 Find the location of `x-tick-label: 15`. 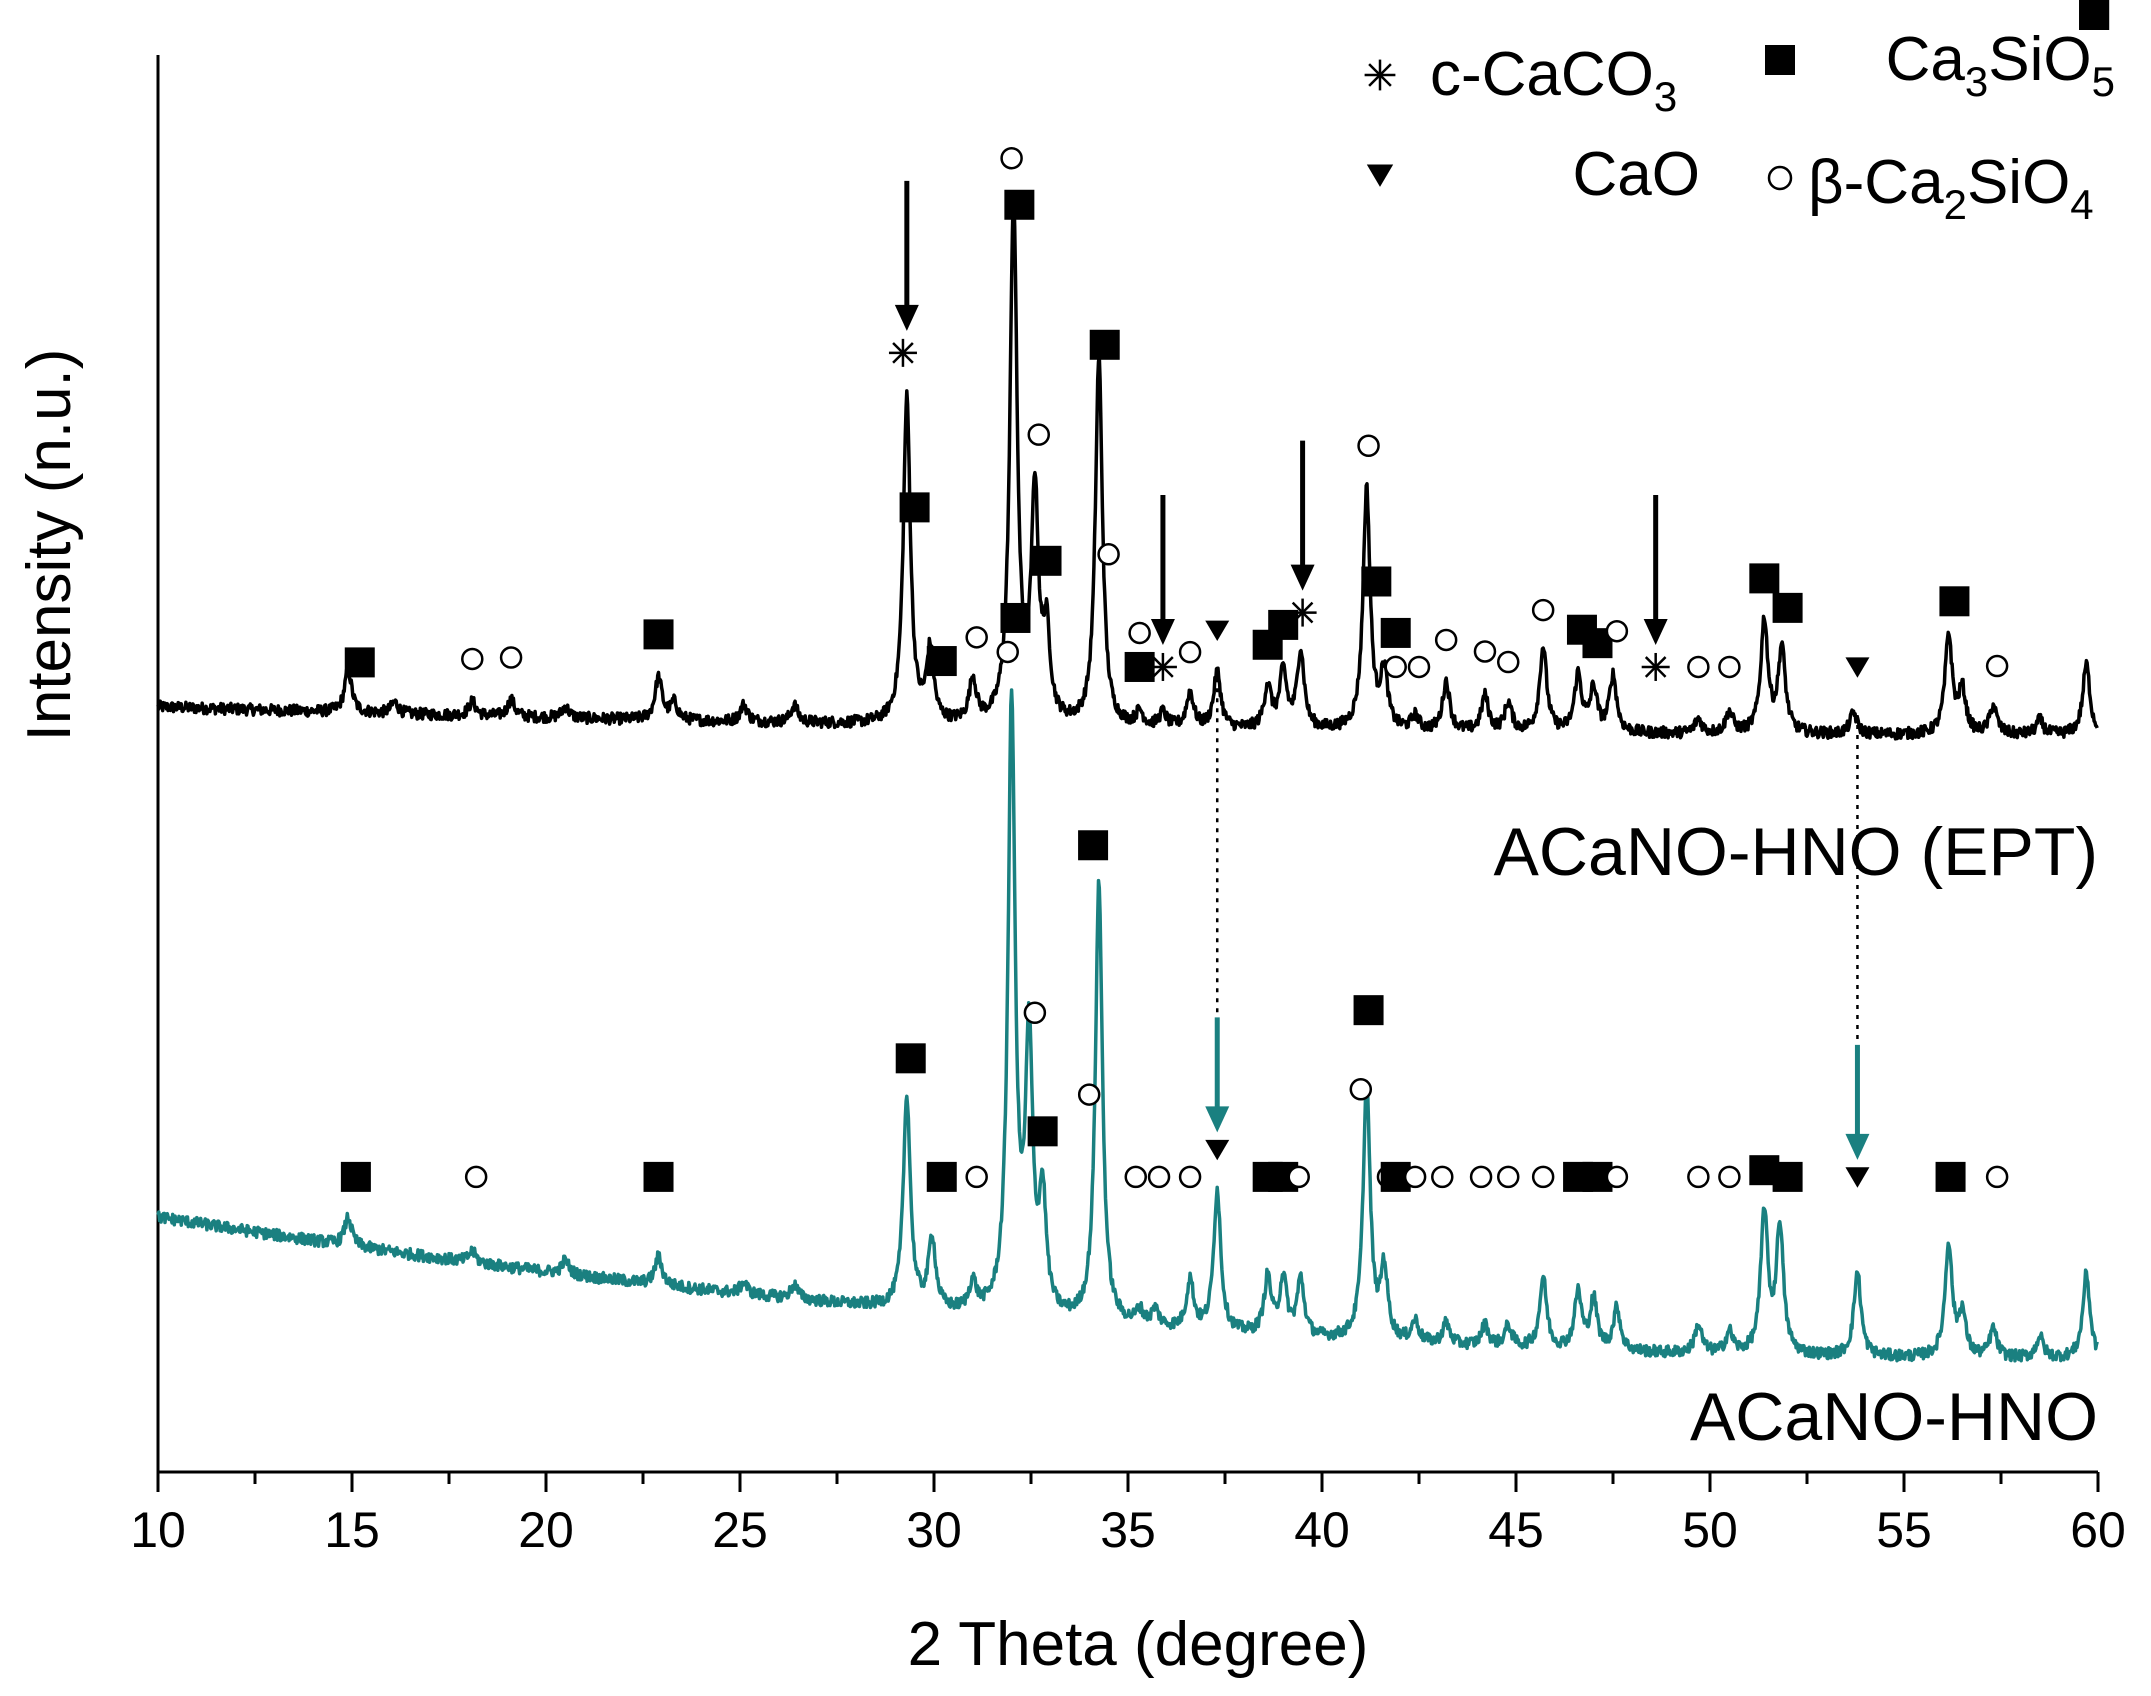

x-tick-label: 15 is located at coordinates (352, 1530).